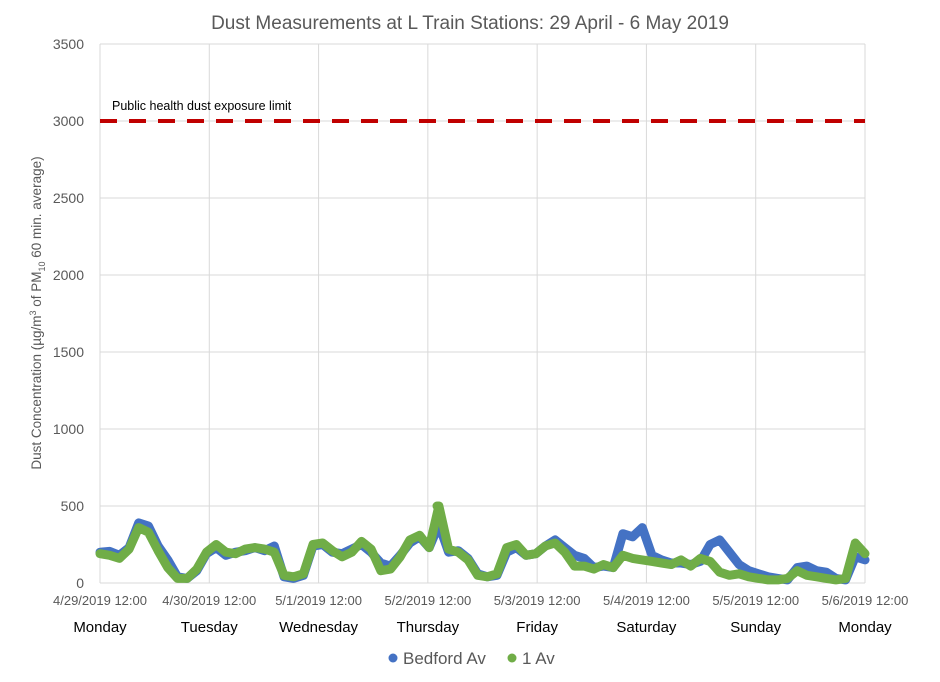 This screenshot has width=940, height=682. Describe the element at coordinates (537, 600) in the screenshot. I see `x-tick-label: 5/3/2019 12:00` at that location.